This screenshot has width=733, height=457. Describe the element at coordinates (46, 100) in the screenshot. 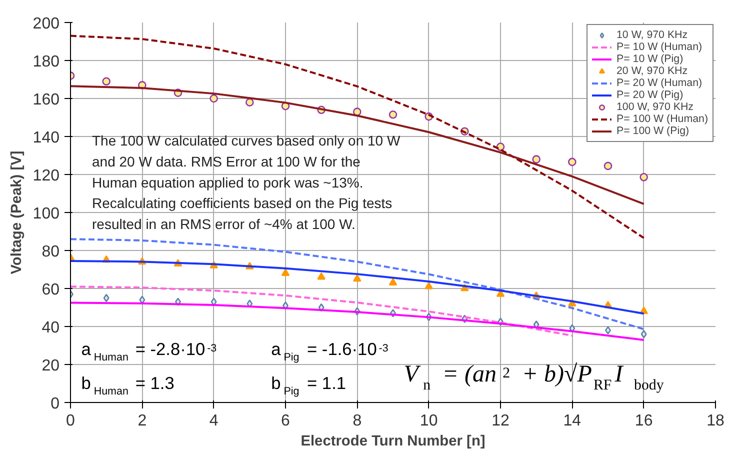

I see `y-tick-label: 160` at that location.